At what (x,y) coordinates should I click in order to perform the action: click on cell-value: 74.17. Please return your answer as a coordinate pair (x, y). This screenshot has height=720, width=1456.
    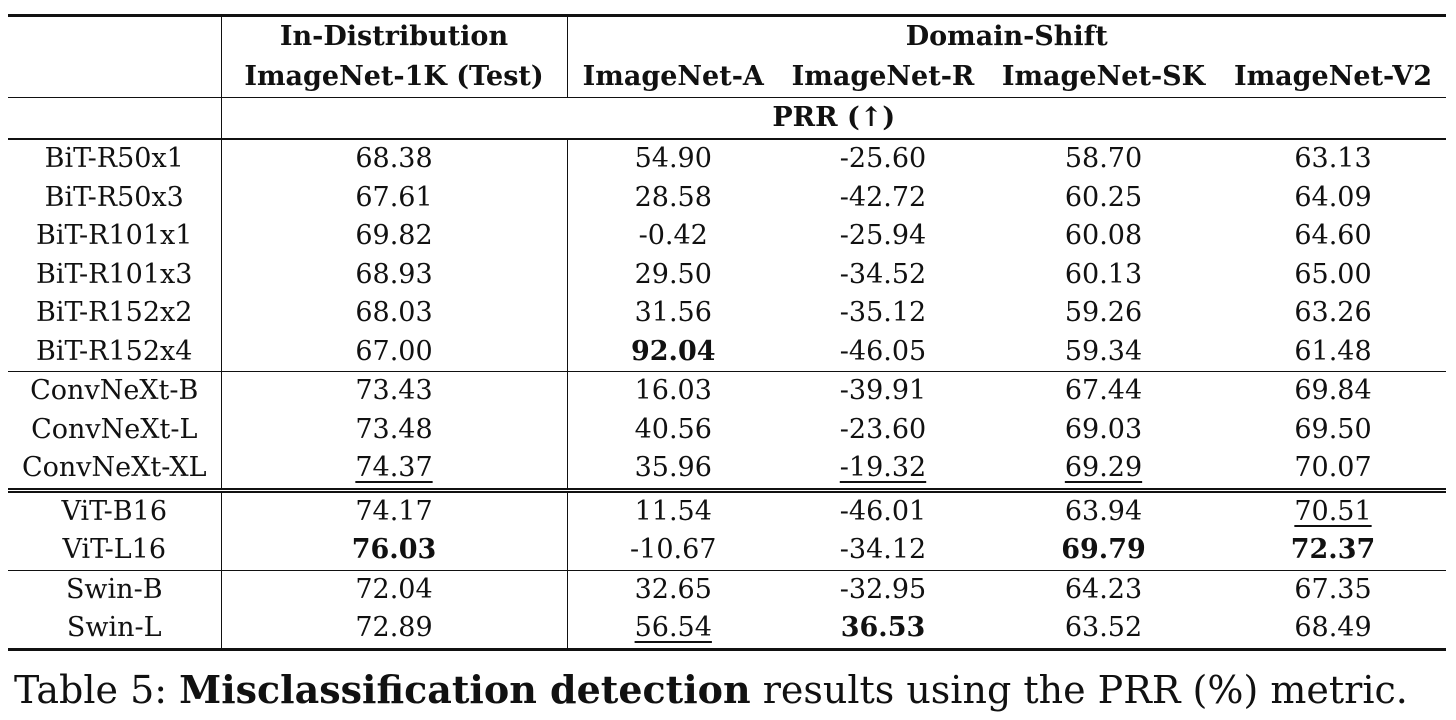
    Looking at the image, I should click on (394, 509).